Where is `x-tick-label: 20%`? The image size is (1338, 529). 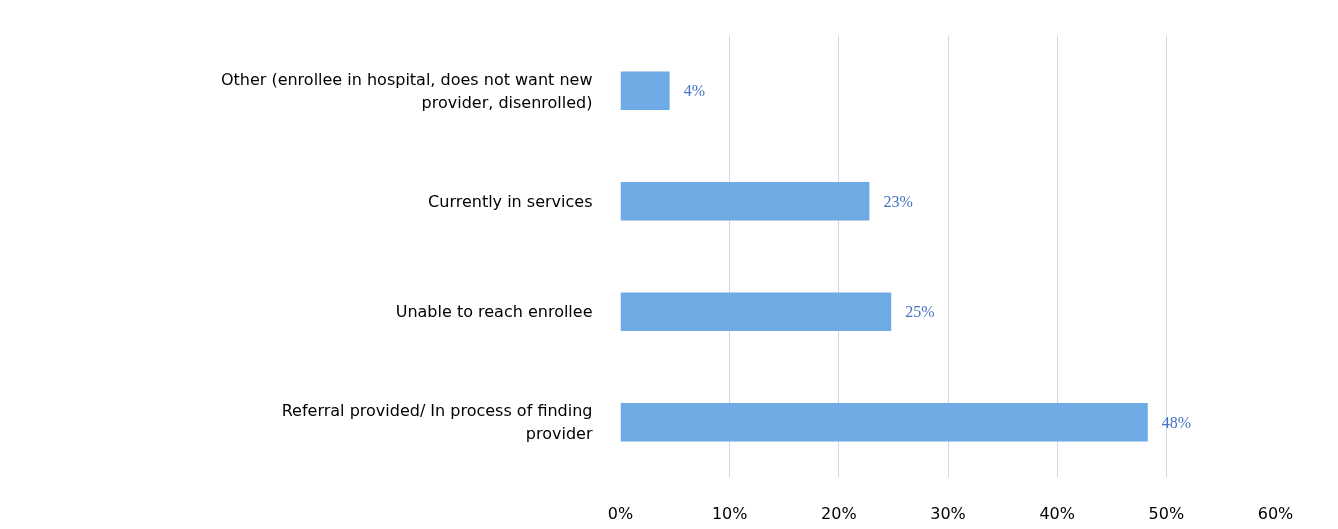
x-tick-label: 20% is located at coordinates (839, 513).